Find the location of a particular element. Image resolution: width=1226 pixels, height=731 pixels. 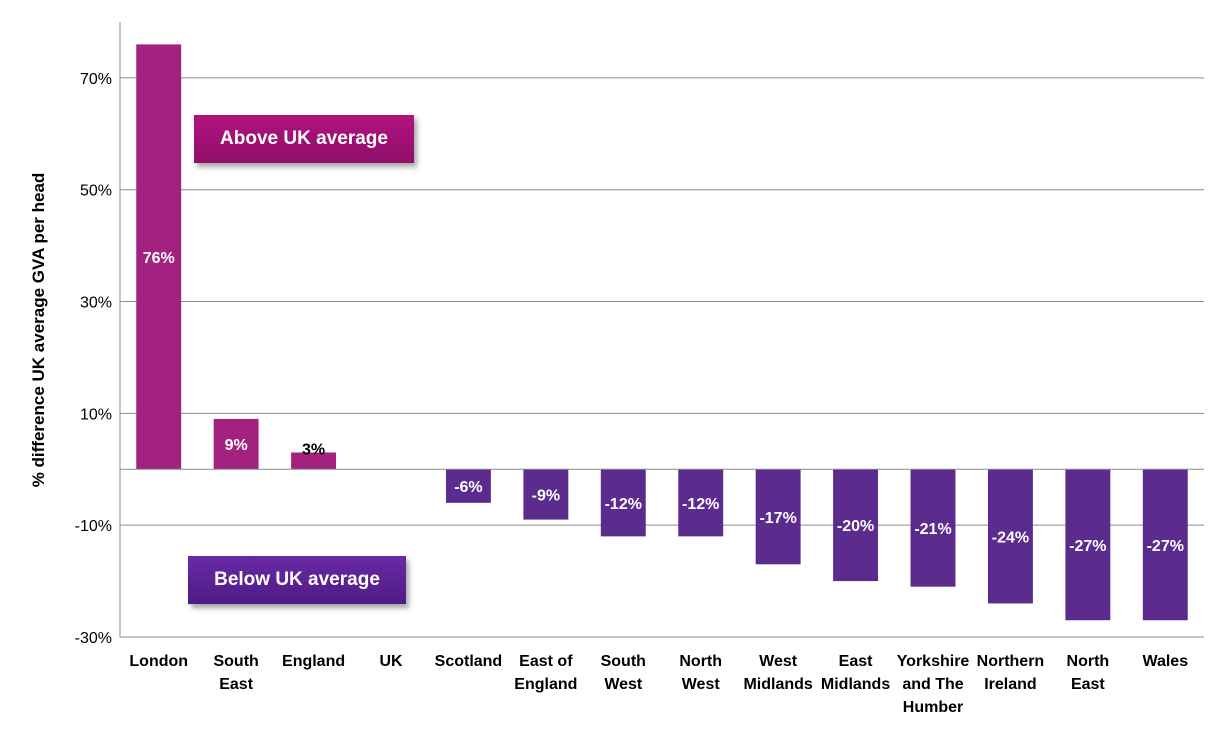

x-category-label: Northern Ireland is located at coordinates (1011, 673).